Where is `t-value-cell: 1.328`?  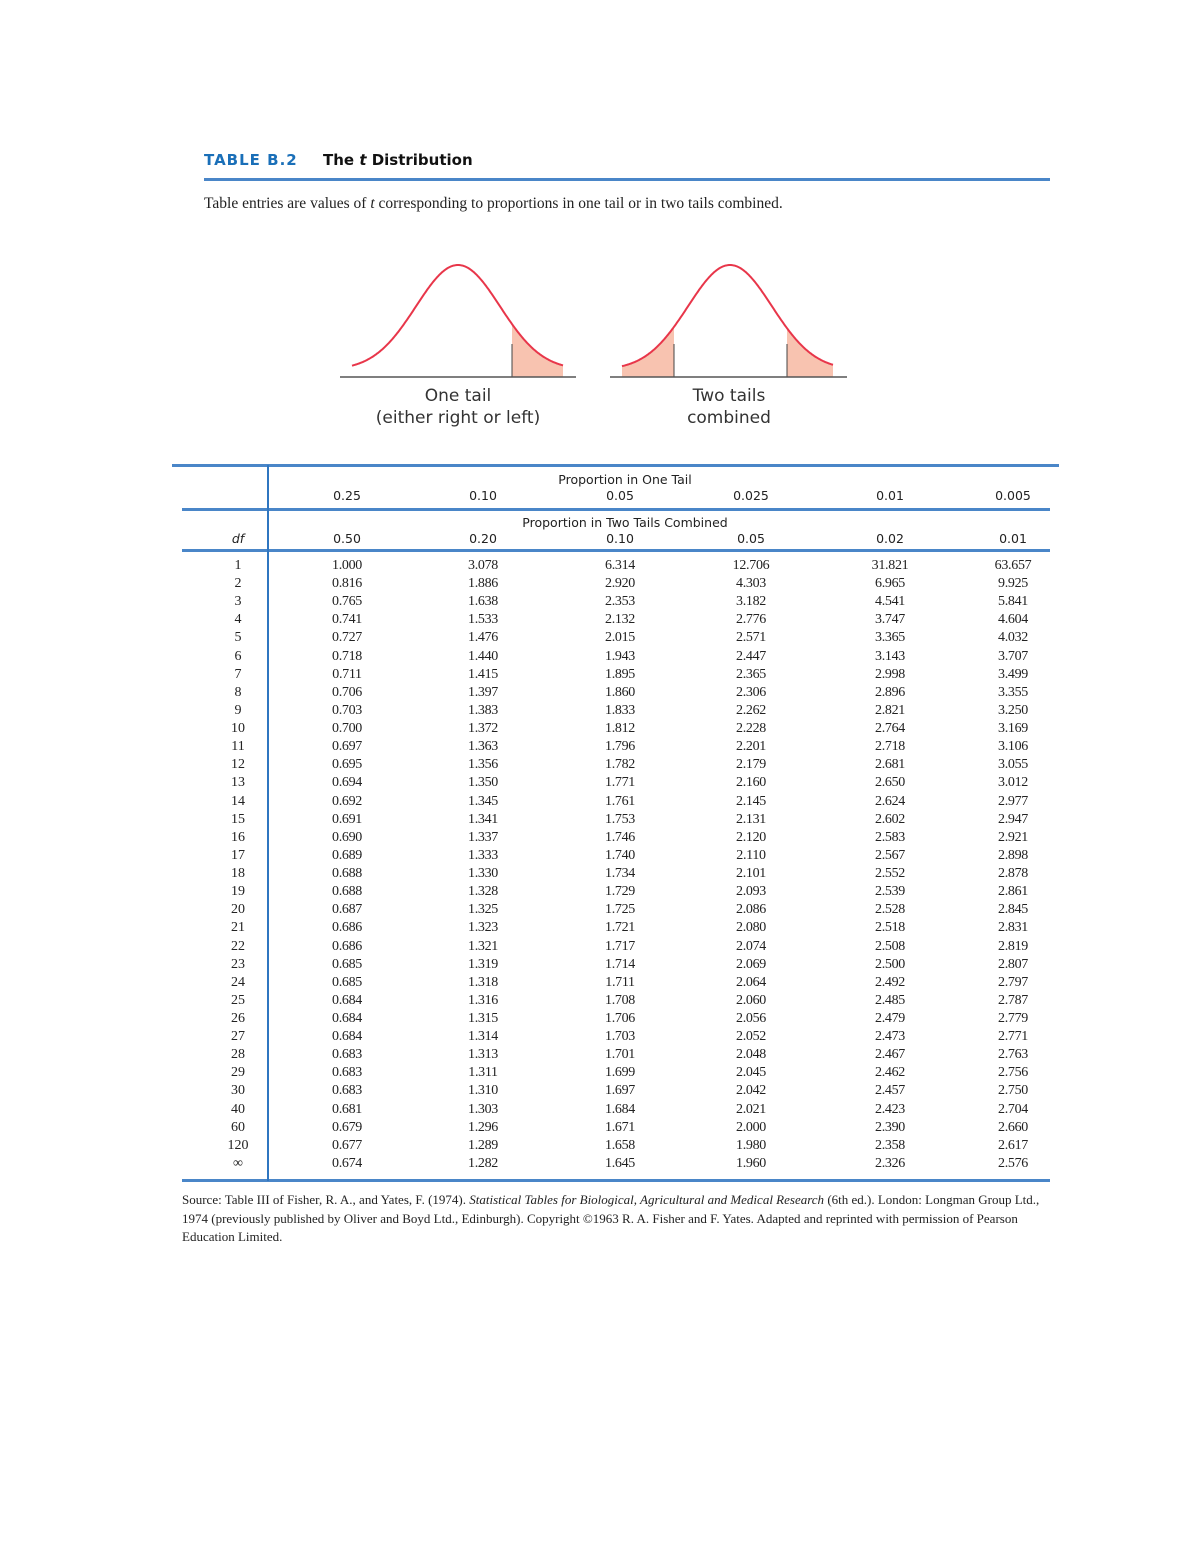
t-value-cell: 1.328 is located at coordinates (483, 892).